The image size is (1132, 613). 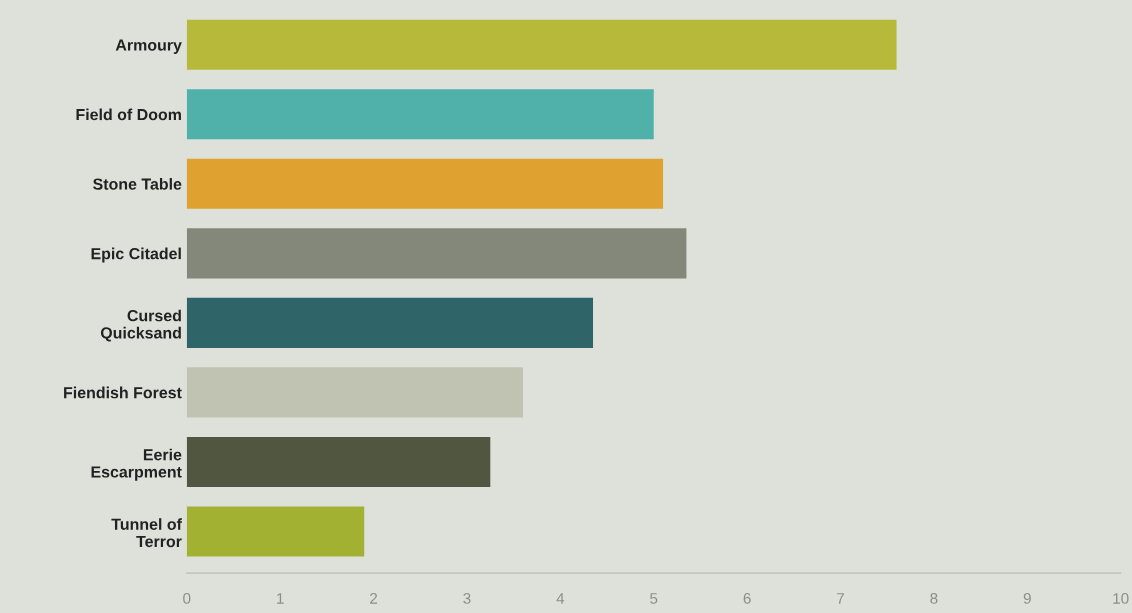 What do you see at coordinates (140, 325) in the screenshot?
I see `y-tick-label: Cursed Quicksand` at bounding box center [140, 325].